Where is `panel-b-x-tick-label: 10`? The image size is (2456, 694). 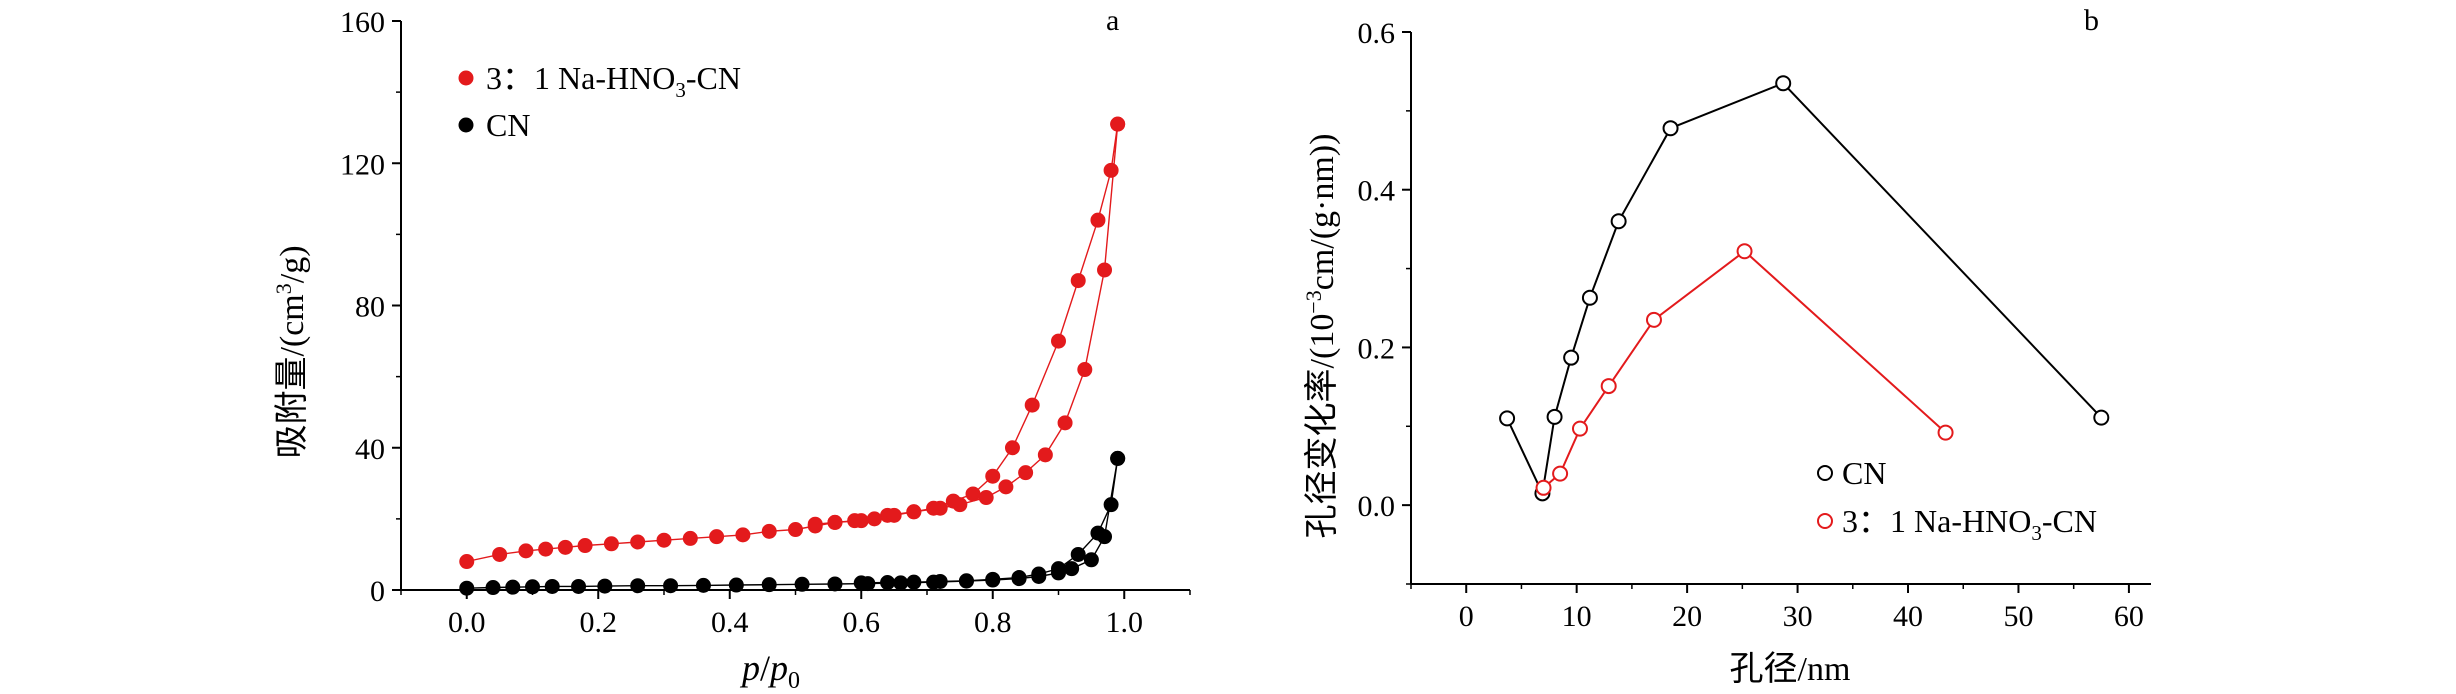
panel-b-x-tick-label: 10 is located at coordinates (1577, 616).